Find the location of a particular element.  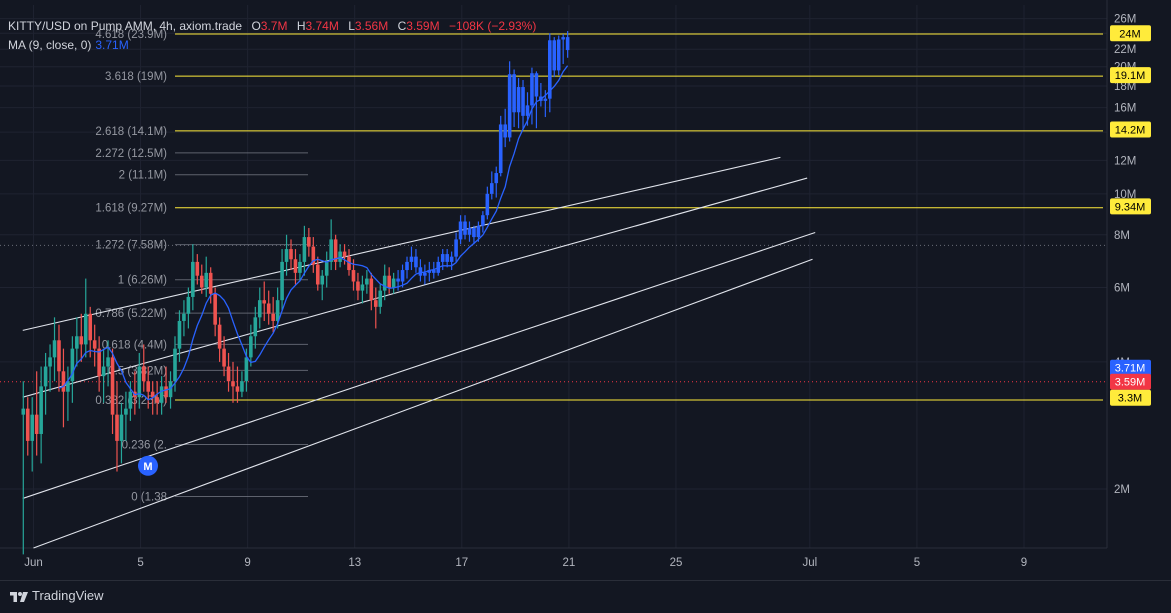

event-marker-label: M is located at coordinates (147, 467).